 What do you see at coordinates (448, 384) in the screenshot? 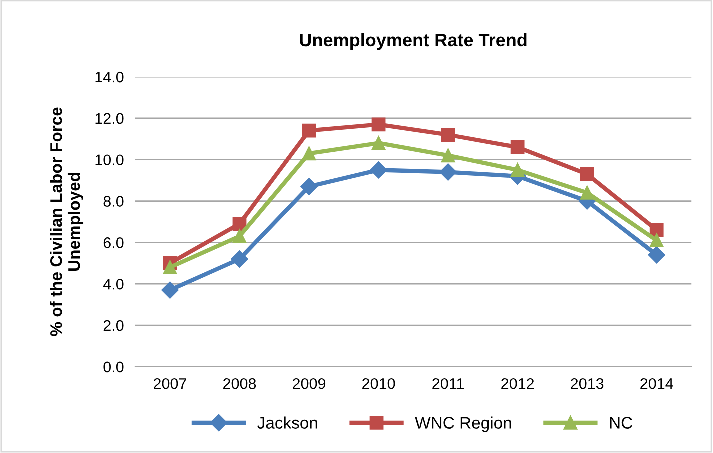
I see `x-tick-label: 2011` at bounding box center [448, 384].